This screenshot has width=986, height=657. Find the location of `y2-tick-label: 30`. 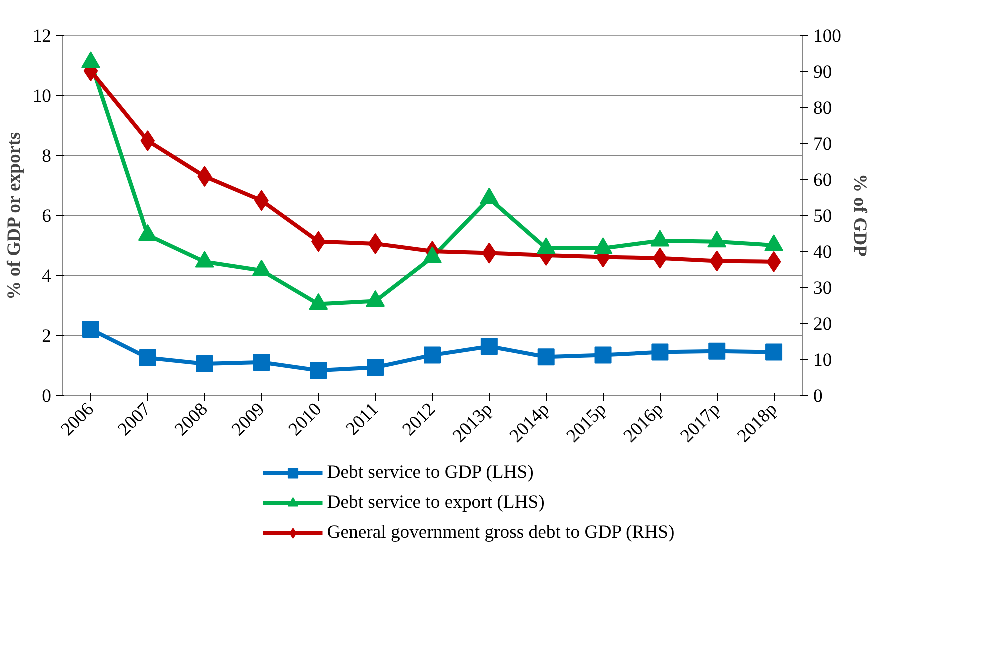

y2-tick-label: 30 is located at coordinates (823, 288).